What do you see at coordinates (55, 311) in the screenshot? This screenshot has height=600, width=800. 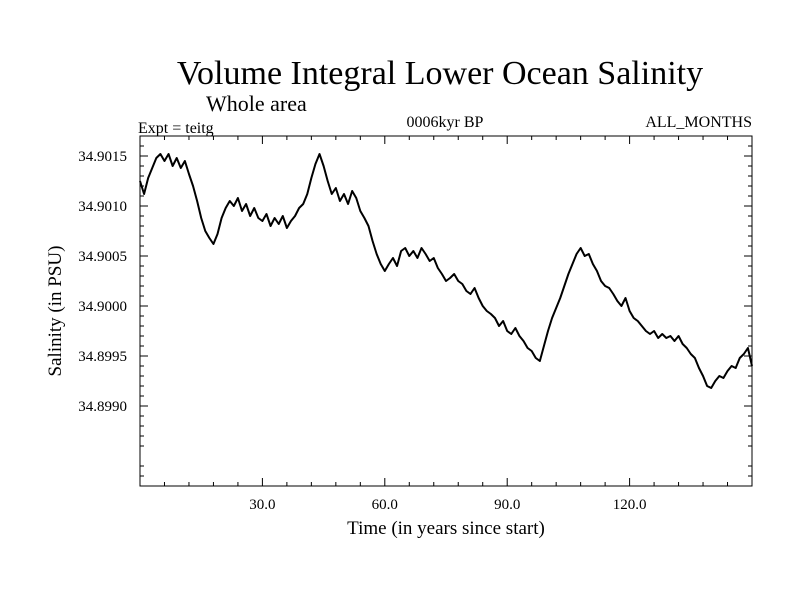 I see `y-axis-label: Salinity (in PSU)` at bounding box center [55, 311].